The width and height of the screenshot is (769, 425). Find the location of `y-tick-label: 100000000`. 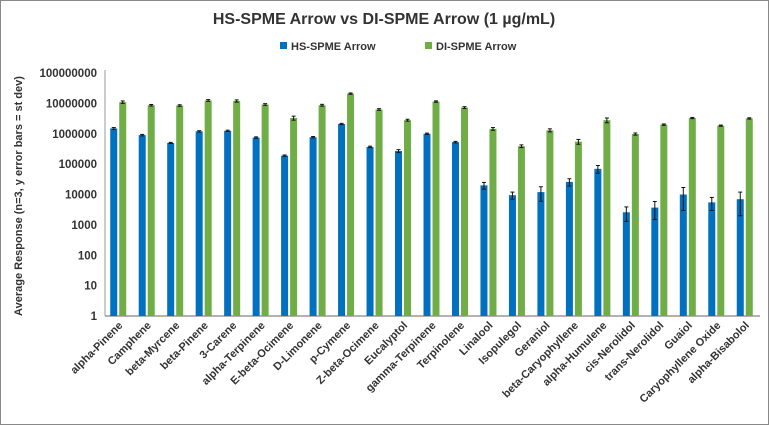

y-tick-label: 100000000 is located at coordinates (68, 74).